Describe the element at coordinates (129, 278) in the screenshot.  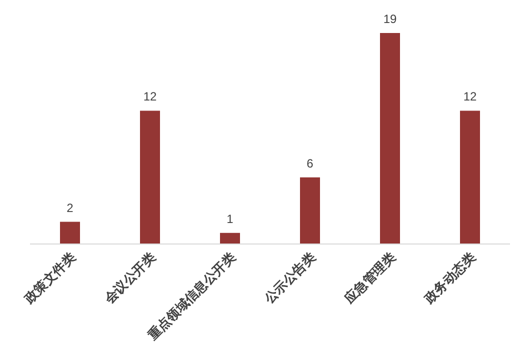
I see `x-tick-label: 会议公开类` at that location.